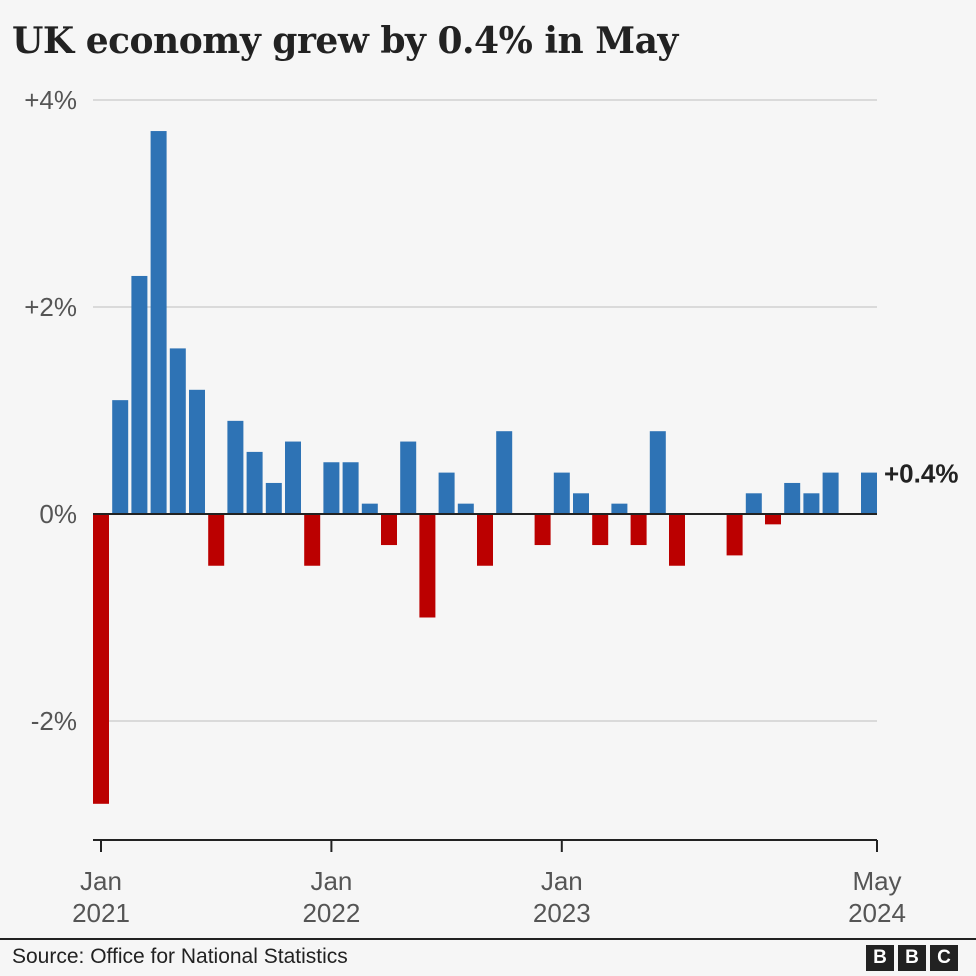  What do you see at coordinates (273, 498) in the screenshot?
I see `bar-oct-2021` at bounding box center [273, 498].